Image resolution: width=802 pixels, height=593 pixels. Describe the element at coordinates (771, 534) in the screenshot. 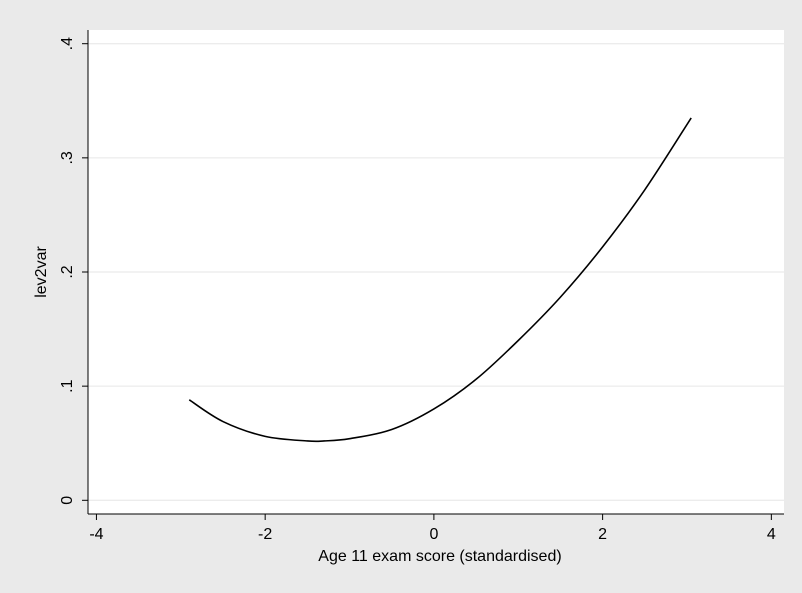

I see `x-tick-label: 4` at that location.